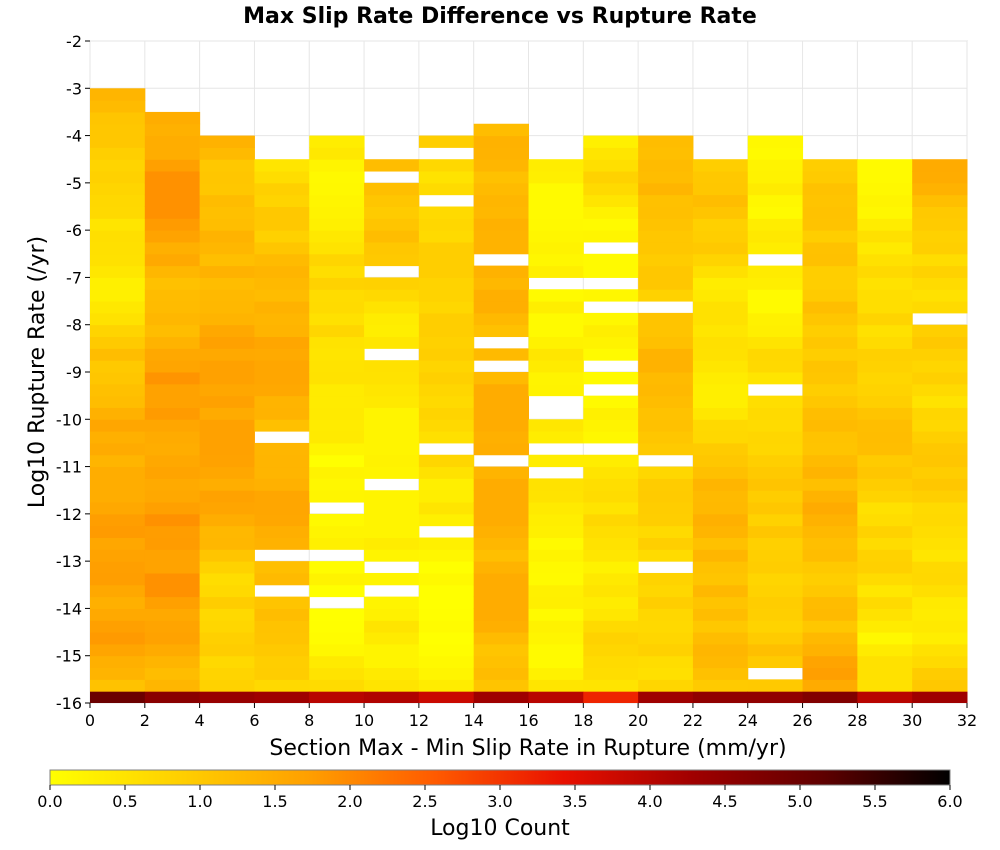 The image size is (1000, 850). I want to click on x-tick-label: 14, so click(474, 720).